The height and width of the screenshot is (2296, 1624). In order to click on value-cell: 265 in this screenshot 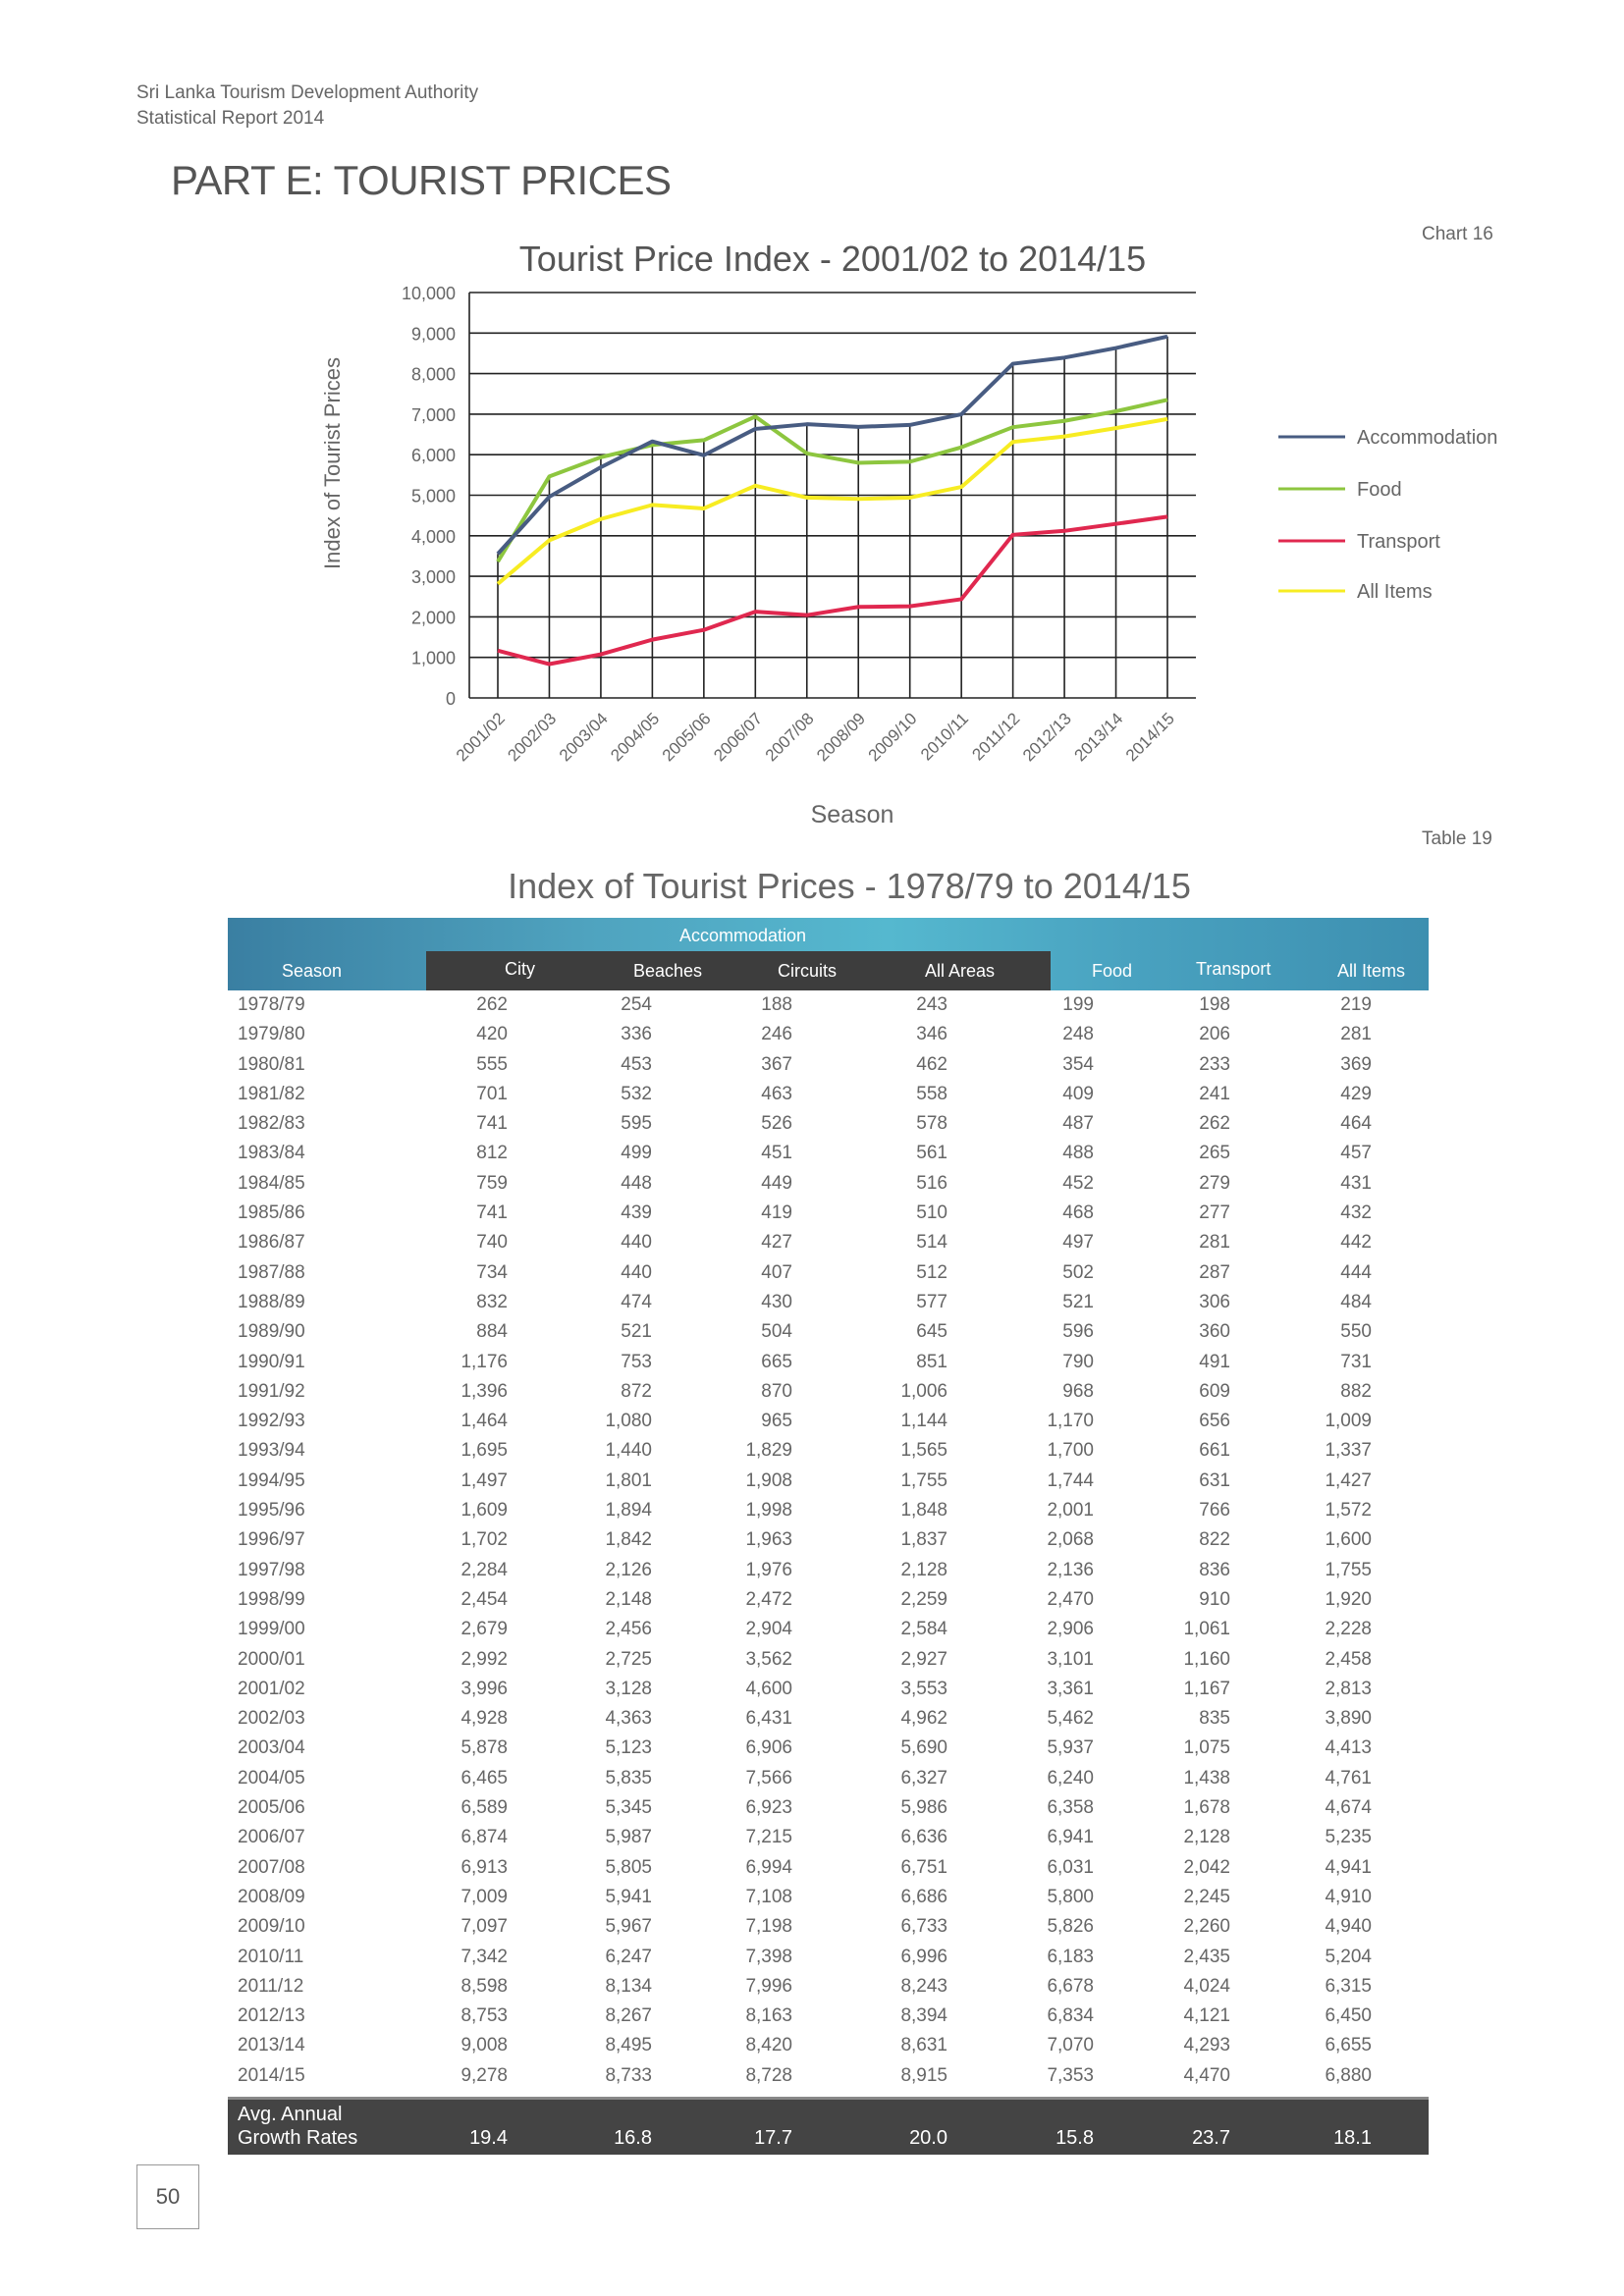, I will do `click(1214, 1153)`.